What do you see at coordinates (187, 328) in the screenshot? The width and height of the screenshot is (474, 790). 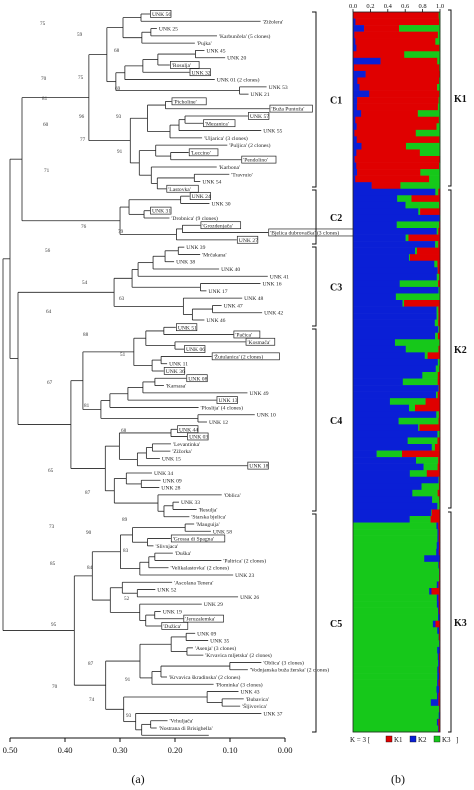 I see `leaf-label: UNK 51` at bounding box center [187, 328].